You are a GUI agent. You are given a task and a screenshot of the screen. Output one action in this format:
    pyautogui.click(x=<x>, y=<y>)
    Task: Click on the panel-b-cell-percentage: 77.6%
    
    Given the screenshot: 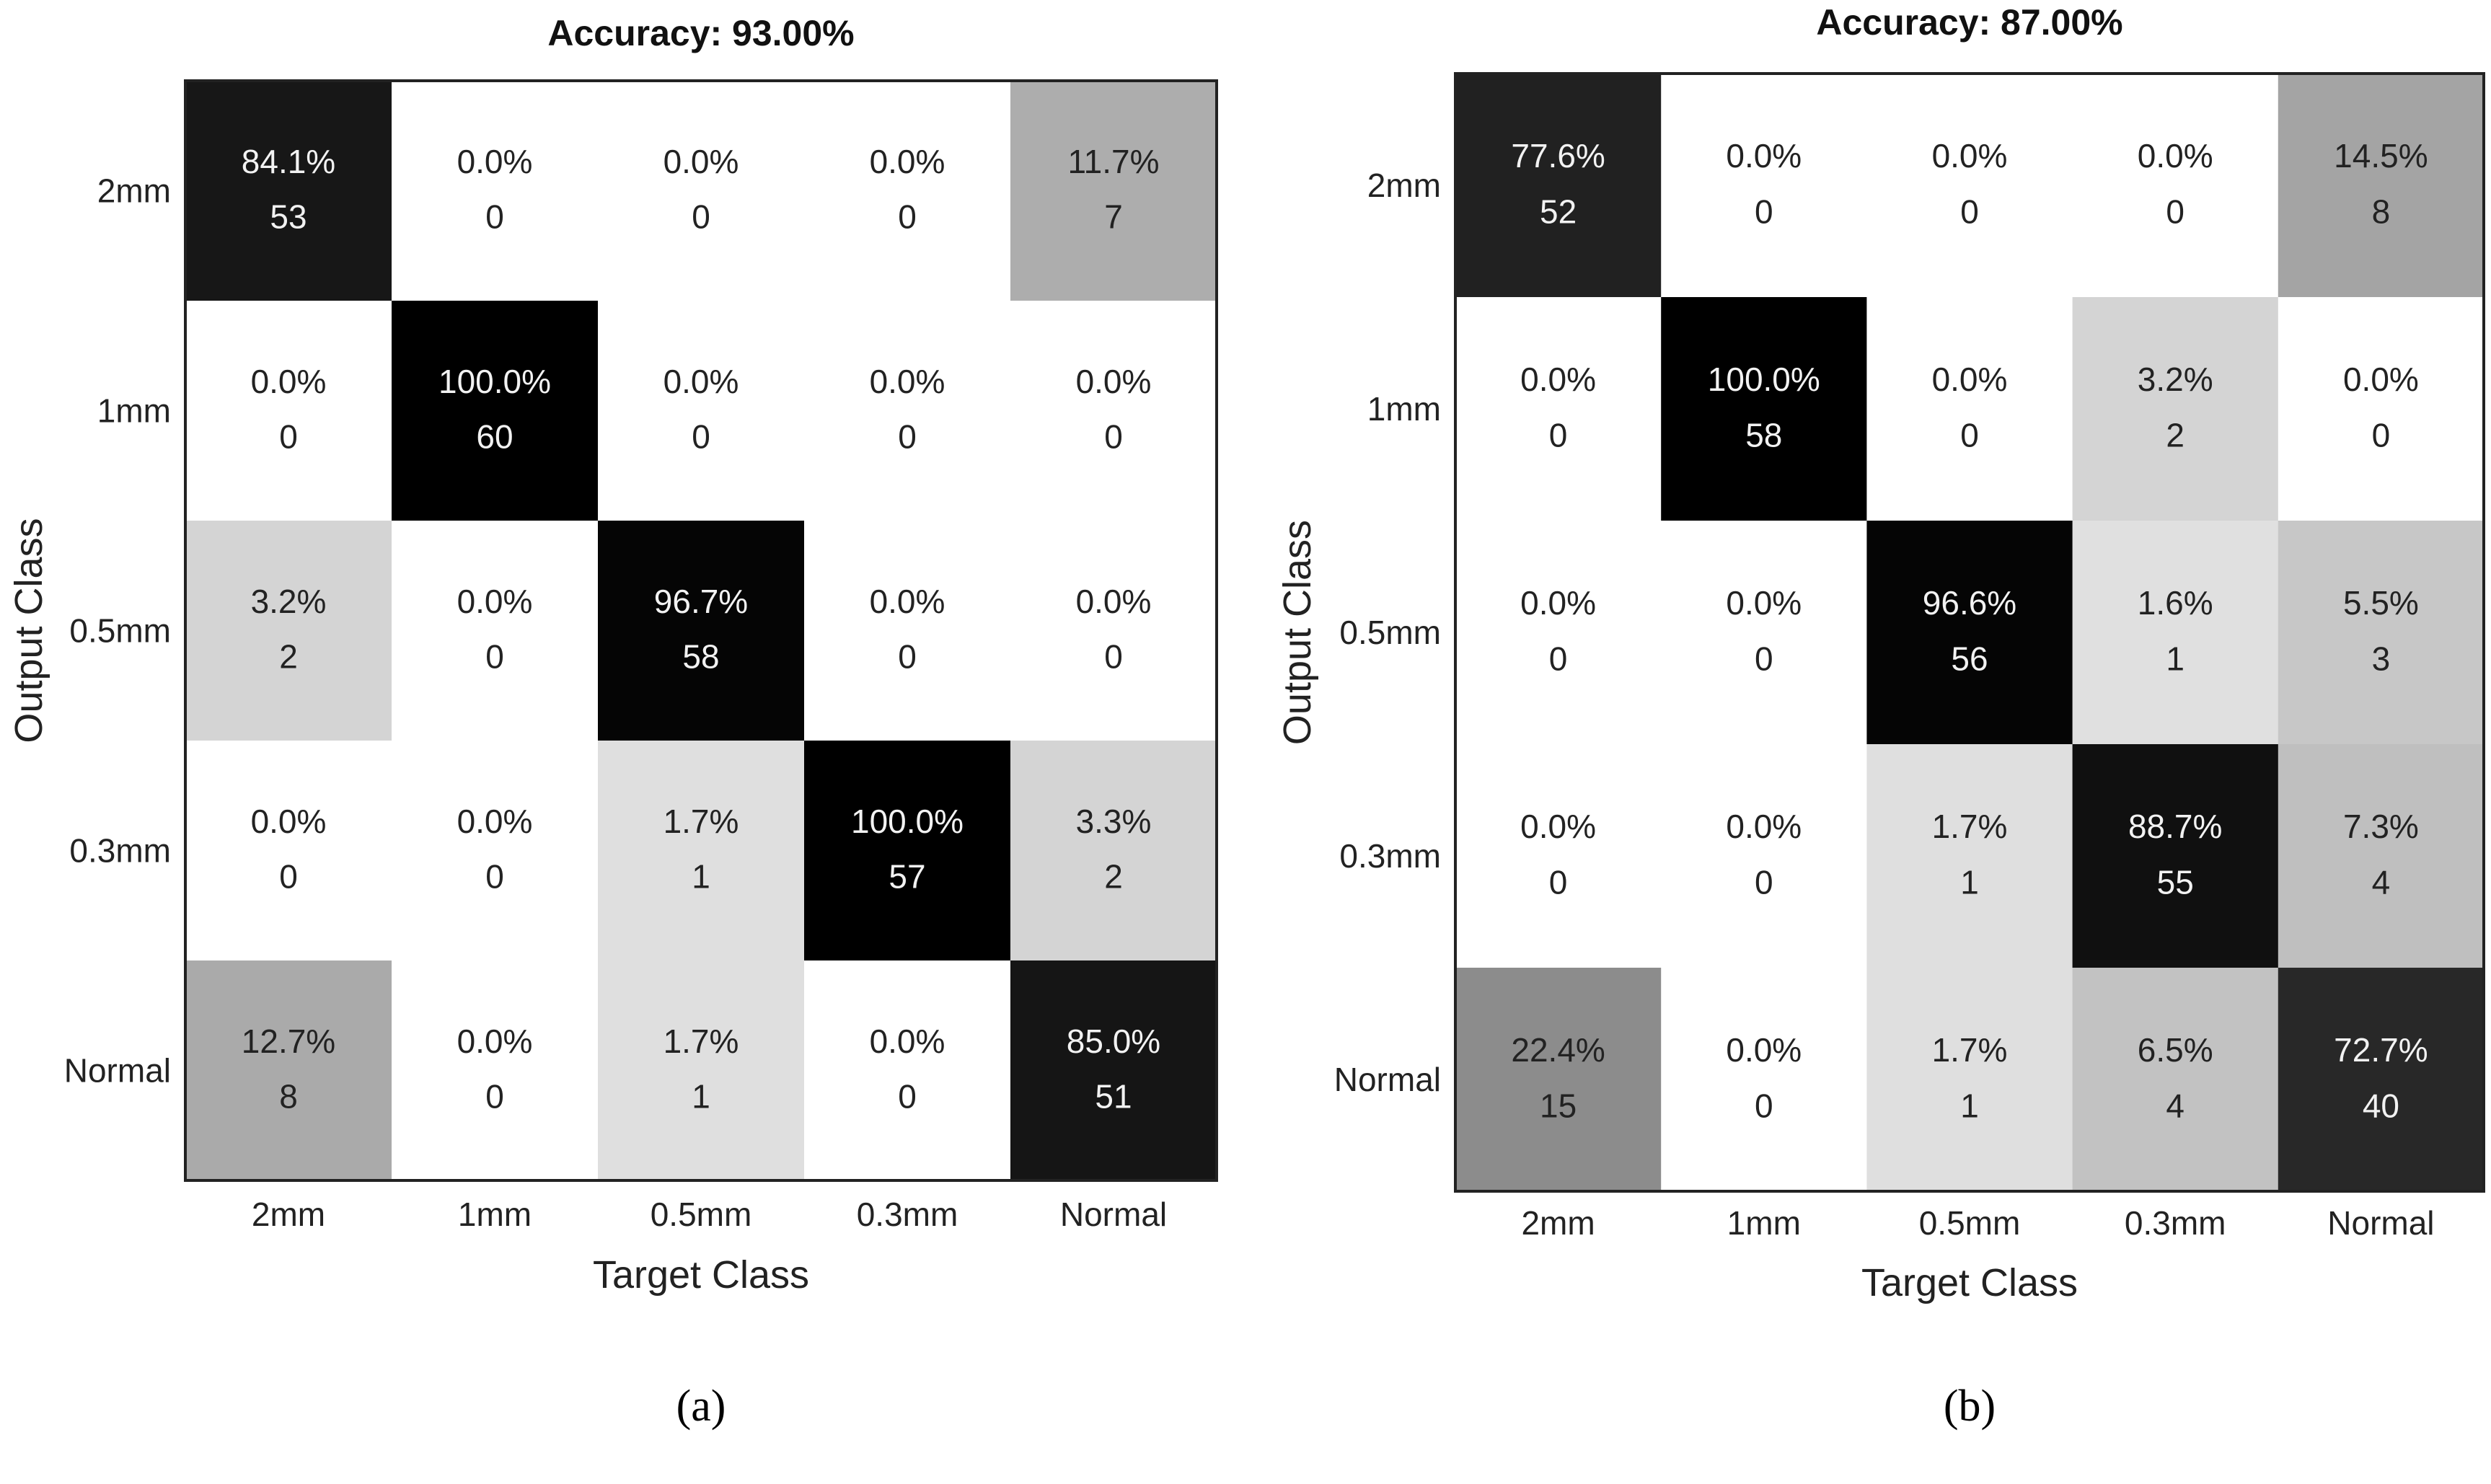 What is the action you would take?
    pyautogui.click(x=1558, y=156)
    